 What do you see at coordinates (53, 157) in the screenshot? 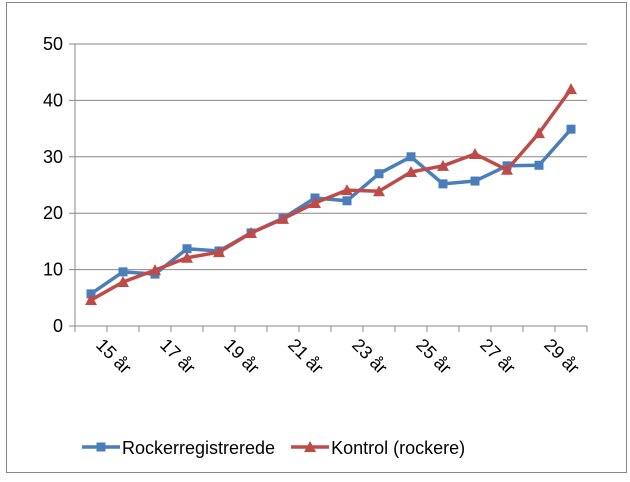
I see `y-tick-label: 30` at bounding box center [53, 157].